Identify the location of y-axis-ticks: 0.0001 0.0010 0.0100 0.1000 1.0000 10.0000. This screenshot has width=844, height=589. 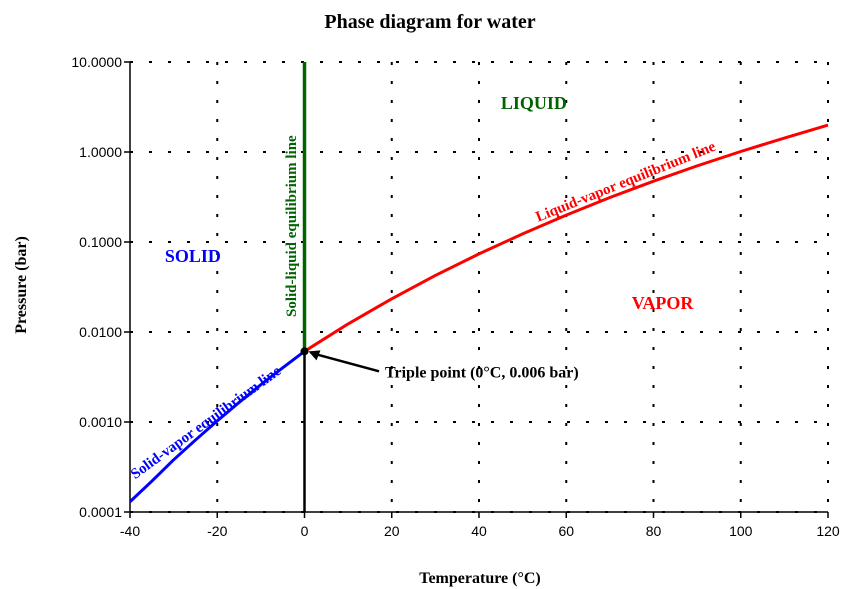
(100, 287).